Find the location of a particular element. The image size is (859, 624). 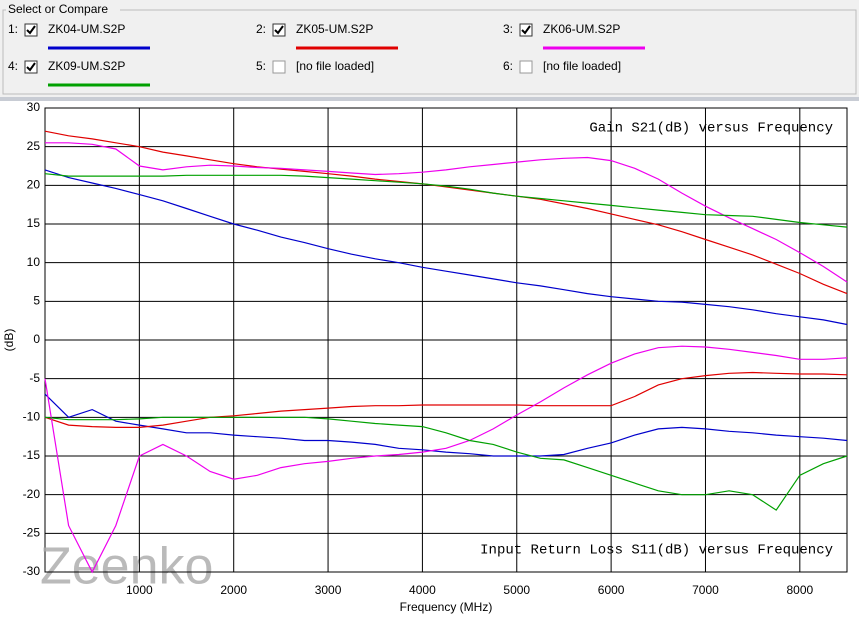

y-axis-label: (dB) is located at coordinates (9, 340).